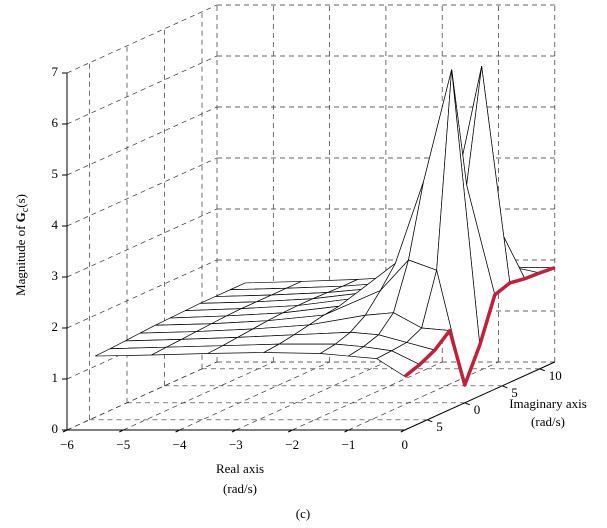 Image resolution: width=607 pixels, height=528 pixels. I want to click on x-tick-label: −6, so click(67, 444).